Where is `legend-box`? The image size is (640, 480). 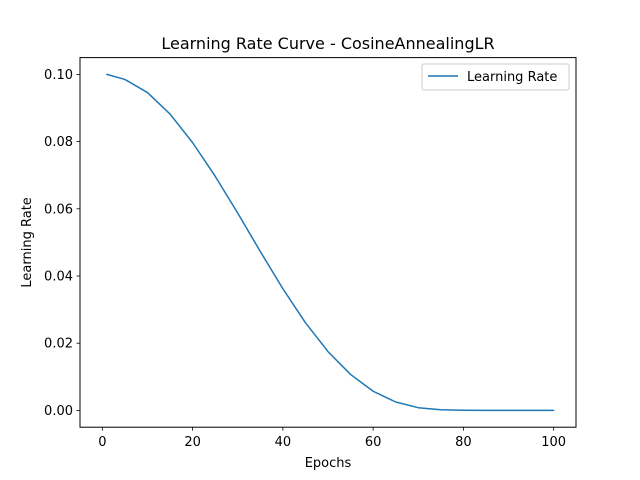
legend-box is located at coordinates (495, 77).